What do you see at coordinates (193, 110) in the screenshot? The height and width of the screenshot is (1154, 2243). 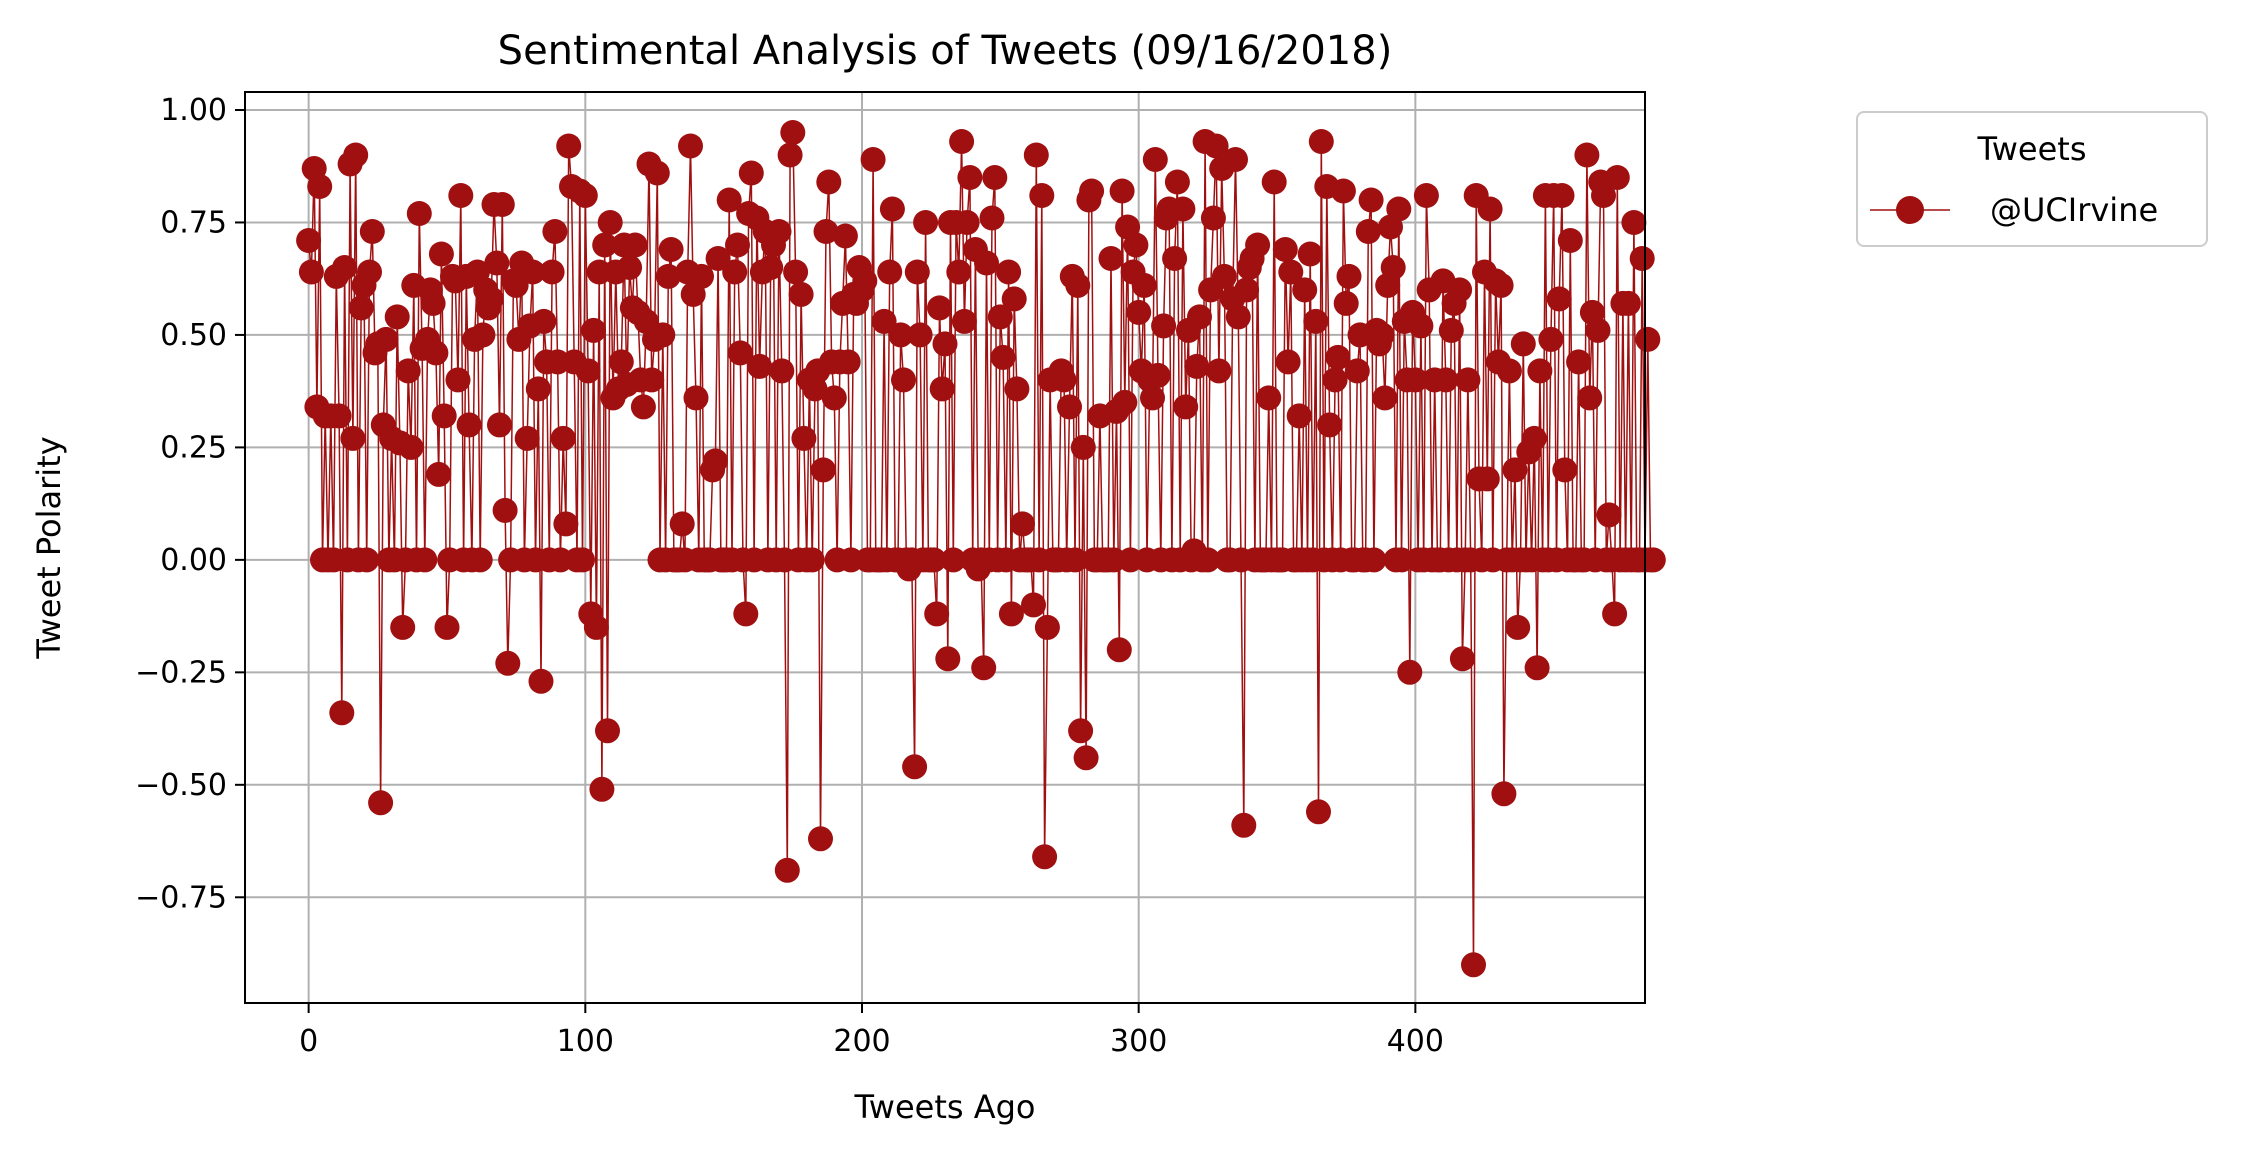 I see `y-tick-label: 1.00` at bounding box center [193, 110].